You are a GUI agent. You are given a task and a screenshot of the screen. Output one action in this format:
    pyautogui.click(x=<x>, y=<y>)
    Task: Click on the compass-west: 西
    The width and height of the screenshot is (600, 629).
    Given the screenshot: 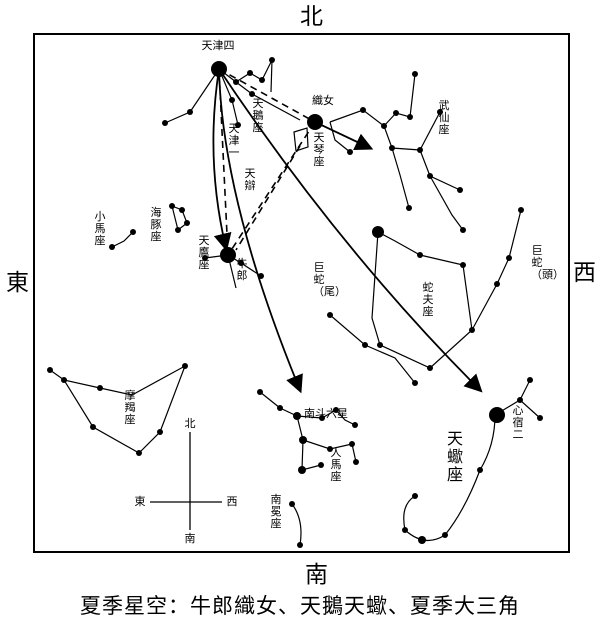 What is the action you would take?
    pyautogui.click(x=232, y=501)
    